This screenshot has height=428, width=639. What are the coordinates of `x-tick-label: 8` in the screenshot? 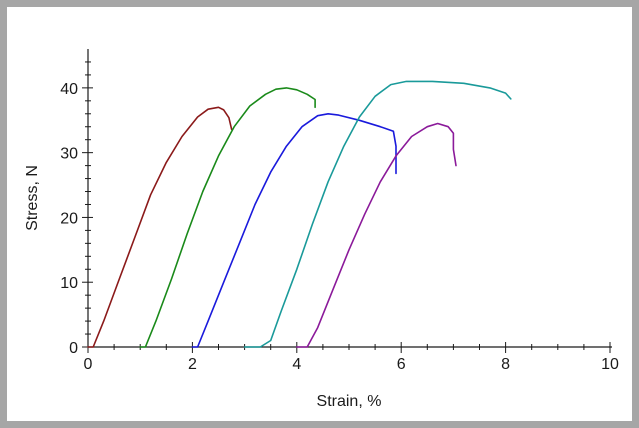 It's located at (505, 364).